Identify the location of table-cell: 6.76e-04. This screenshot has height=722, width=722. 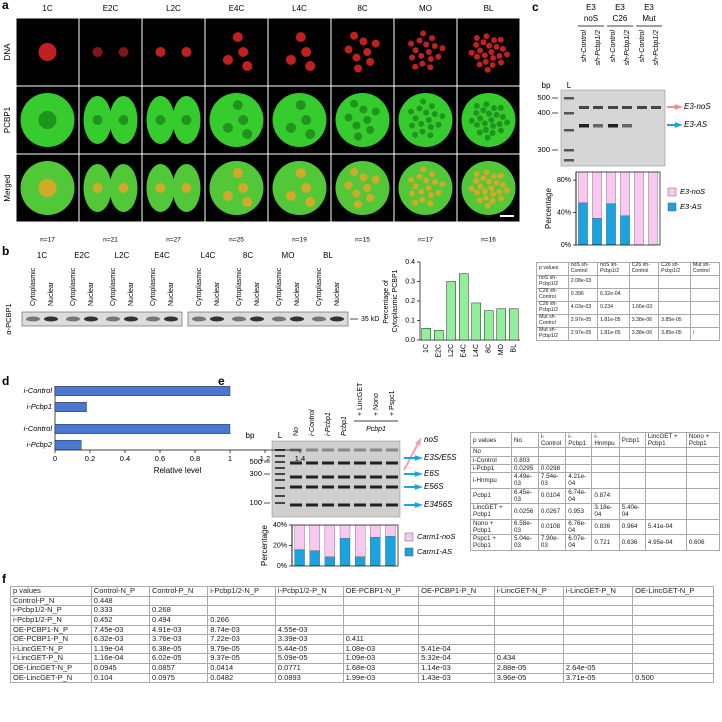
(579, 527).